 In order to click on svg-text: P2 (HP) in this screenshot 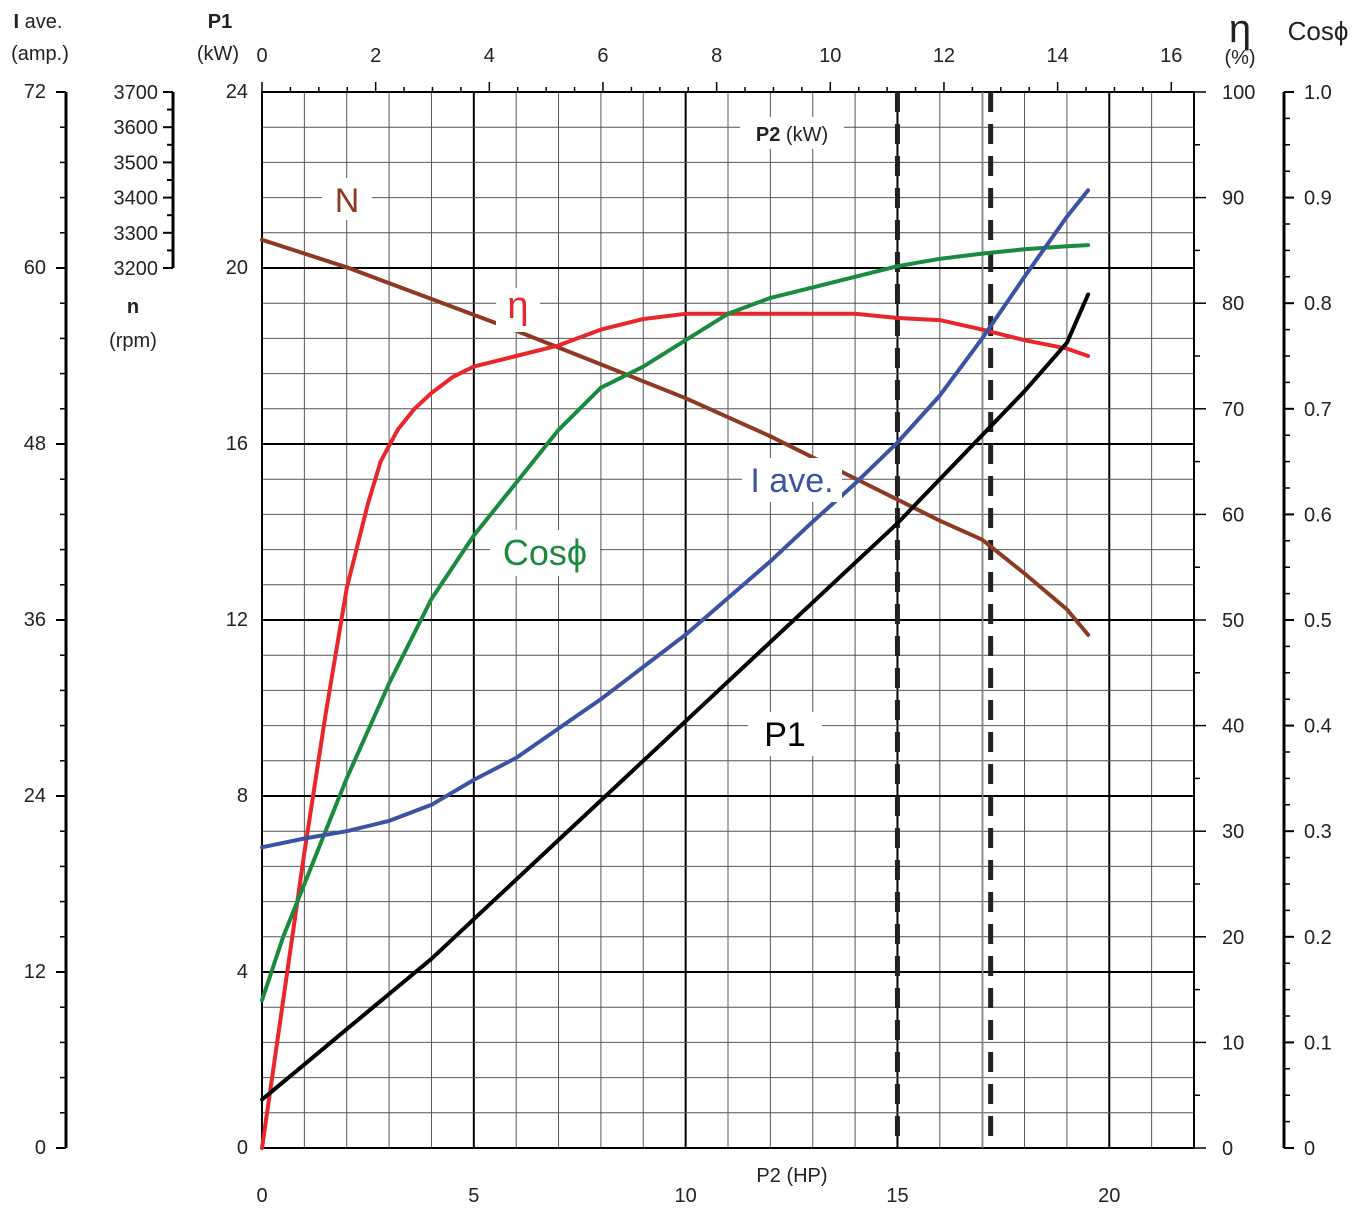, I will do `click(791, 1176)`.